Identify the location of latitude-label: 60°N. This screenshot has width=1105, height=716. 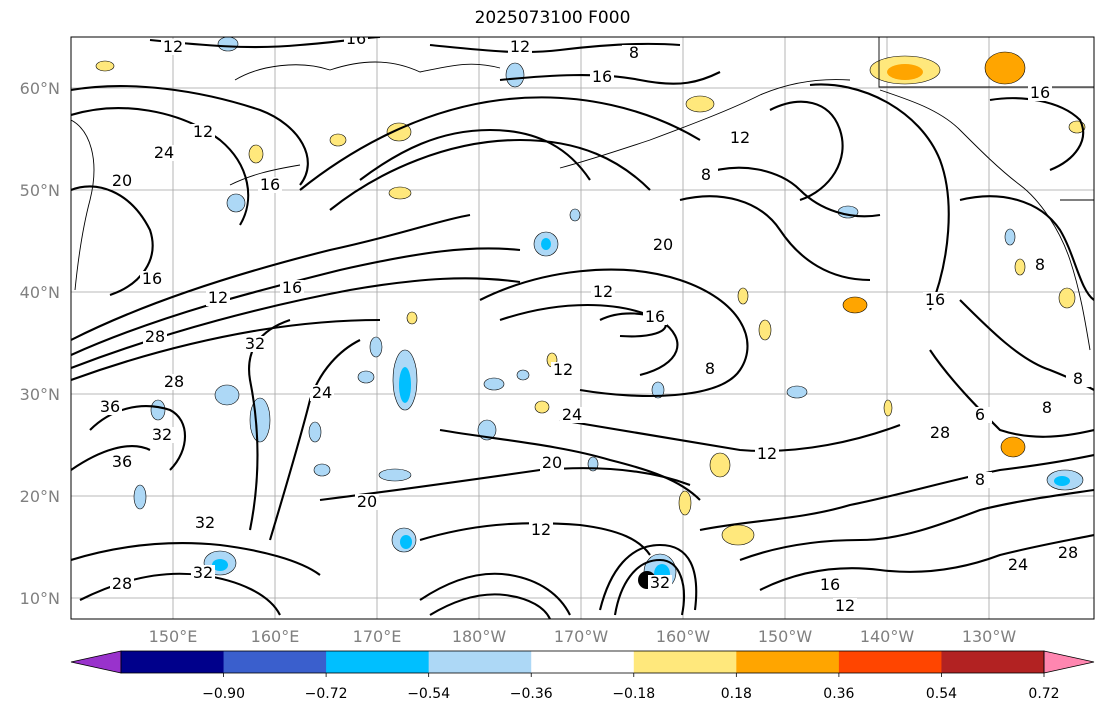
(40, 88).